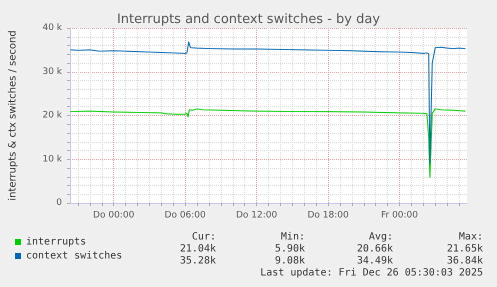 This screenshot has height=287, width=497. What do you see at coordinates (52, 159) in the screenshot?
I see `y-tick-label: 10 k` at bounding box center [52, 159].